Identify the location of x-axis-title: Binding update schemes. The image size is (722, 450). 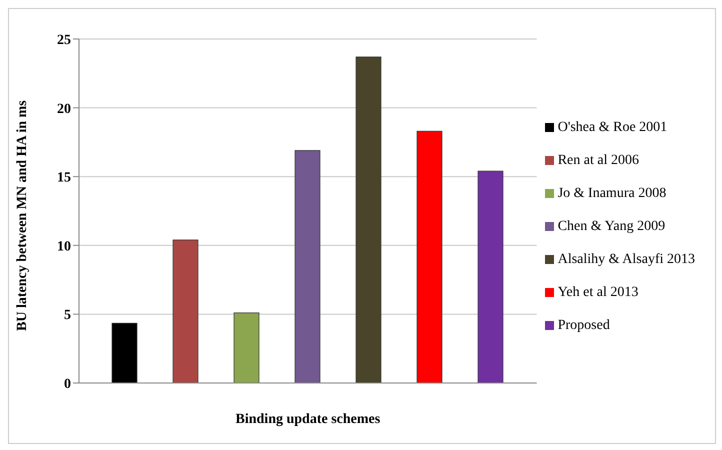
(308, 419).